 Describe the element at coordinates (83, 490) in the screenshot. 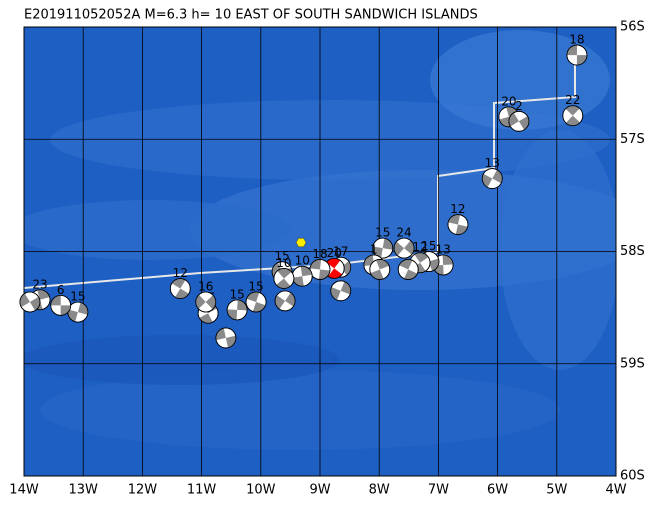

I see `lon-label: 13W` at that location.